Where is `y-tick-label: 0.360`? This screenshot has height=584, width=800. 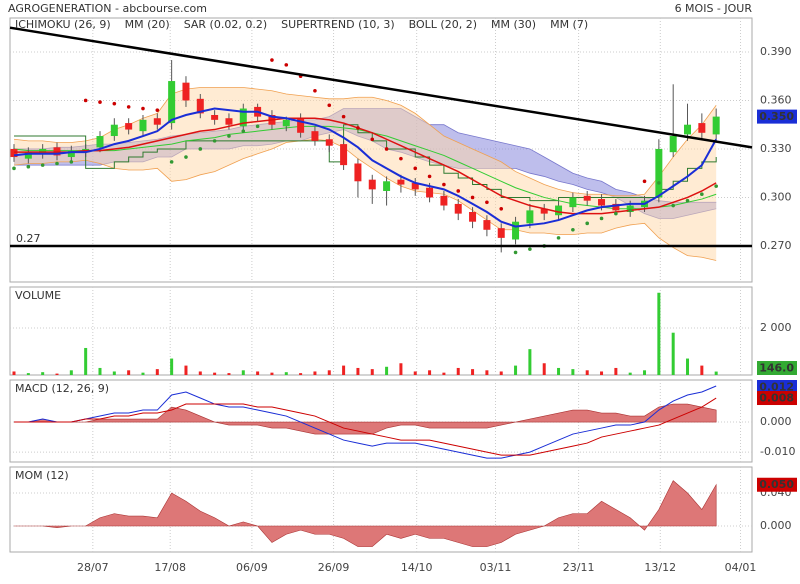
y-tick-label: 0.360 is located at coordinates (776, 99).